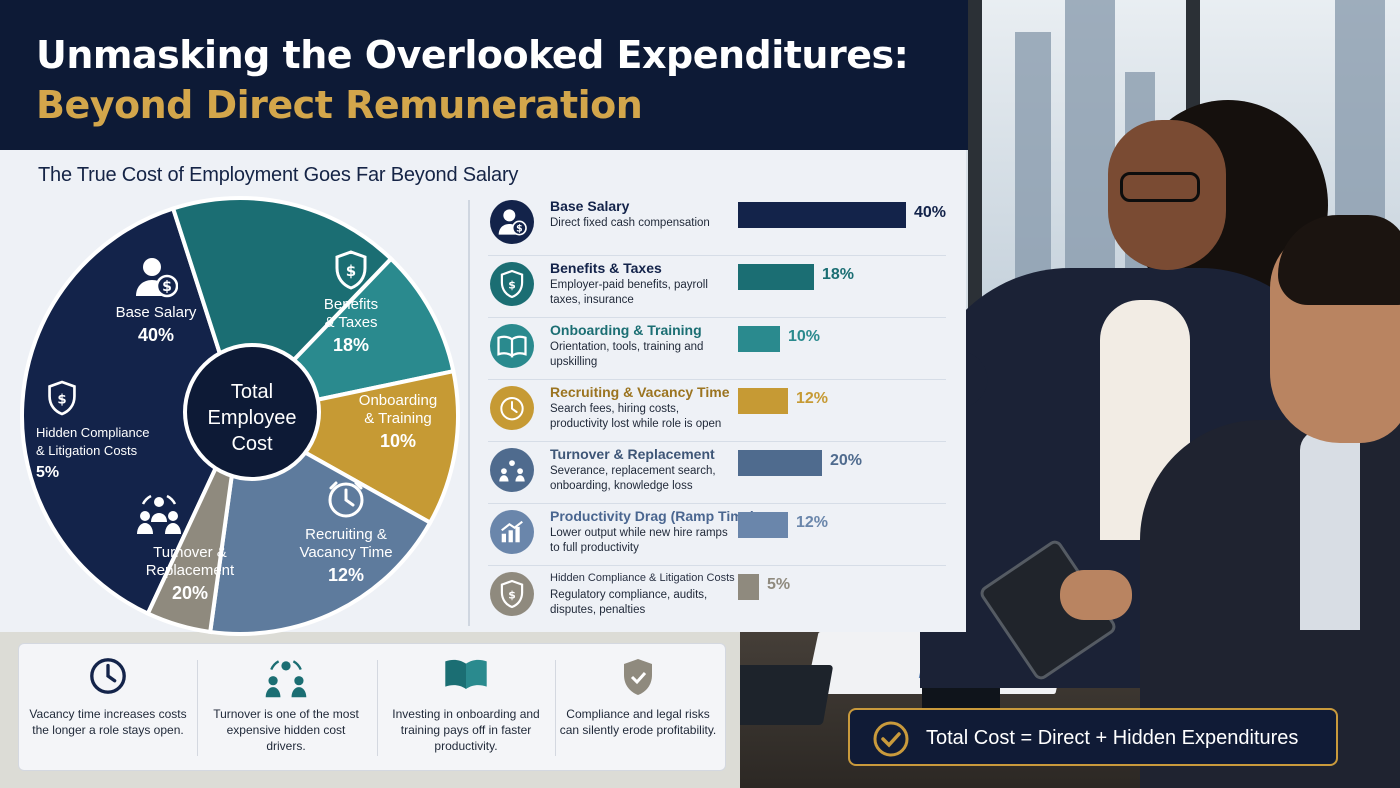  Describe the element at coordinates (1096, 595) in the screenshot. I see `colleague-hand` at that location.